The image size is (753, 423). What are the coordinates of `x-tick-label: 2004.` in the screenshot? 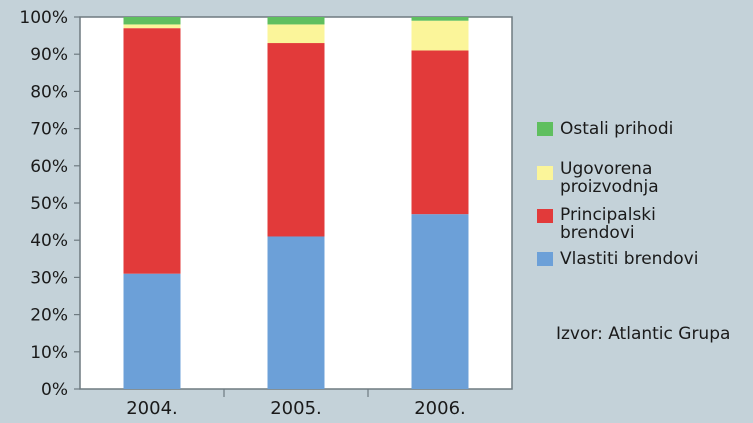 It's located at (152, 408).